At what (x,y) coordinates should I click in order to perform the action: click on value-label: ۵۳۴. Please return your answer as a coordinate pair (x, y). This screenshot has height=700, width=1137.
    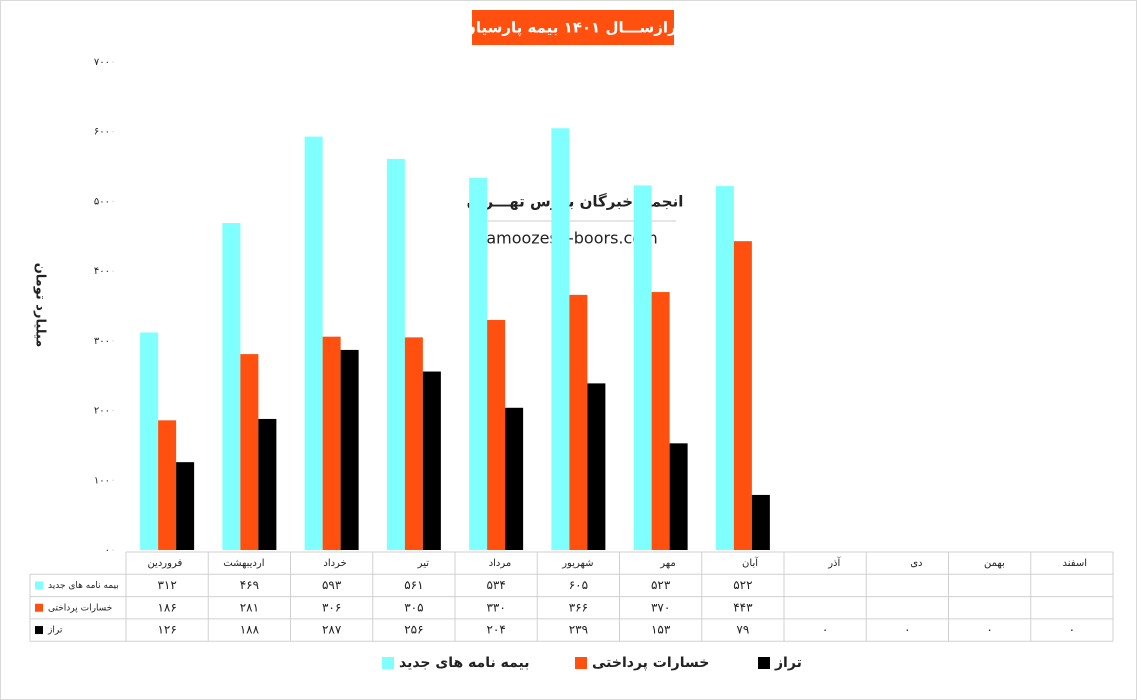
    Looking at the image, I should click on (495, 585).